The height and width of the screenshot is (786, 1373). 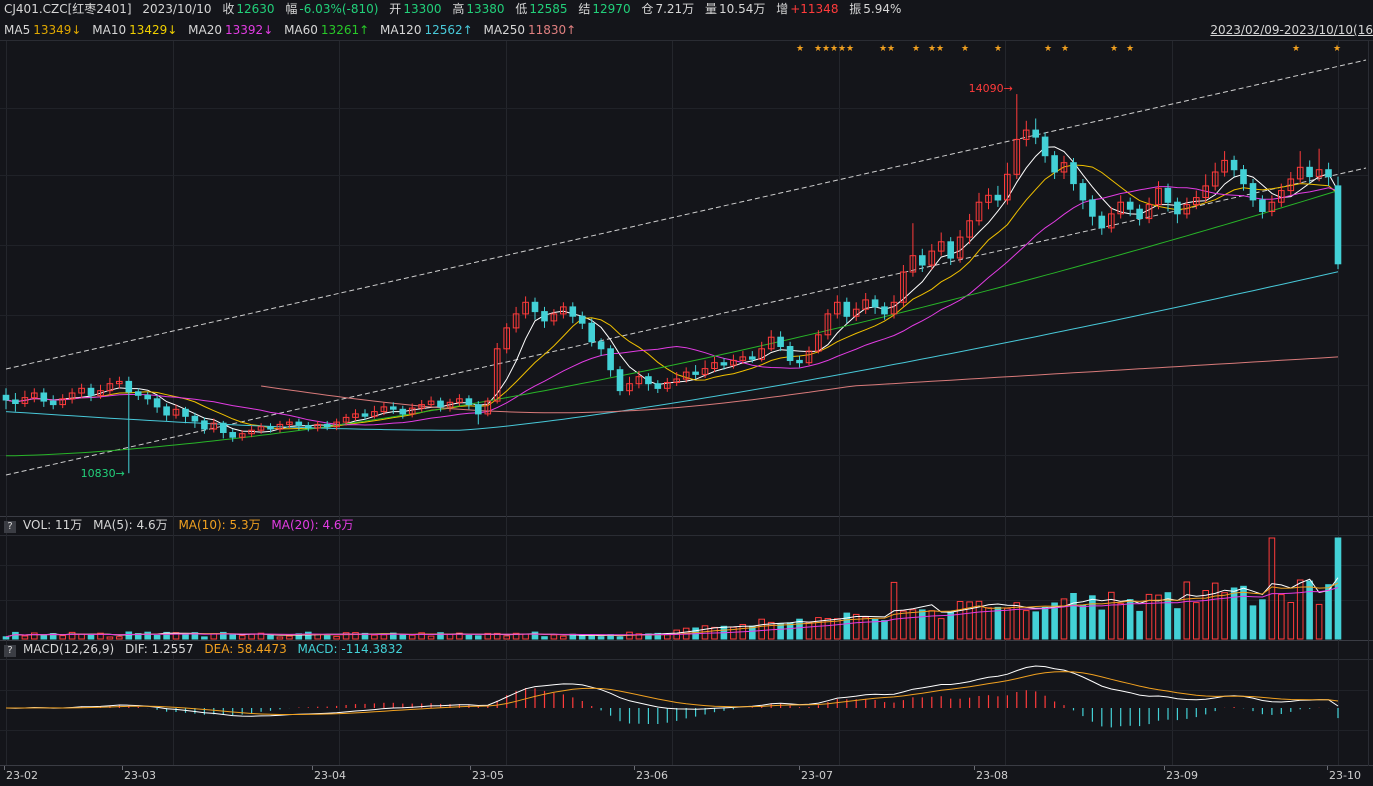 I want to click on macd-name: MACD(12,26,9), so click(x=68, y=649).